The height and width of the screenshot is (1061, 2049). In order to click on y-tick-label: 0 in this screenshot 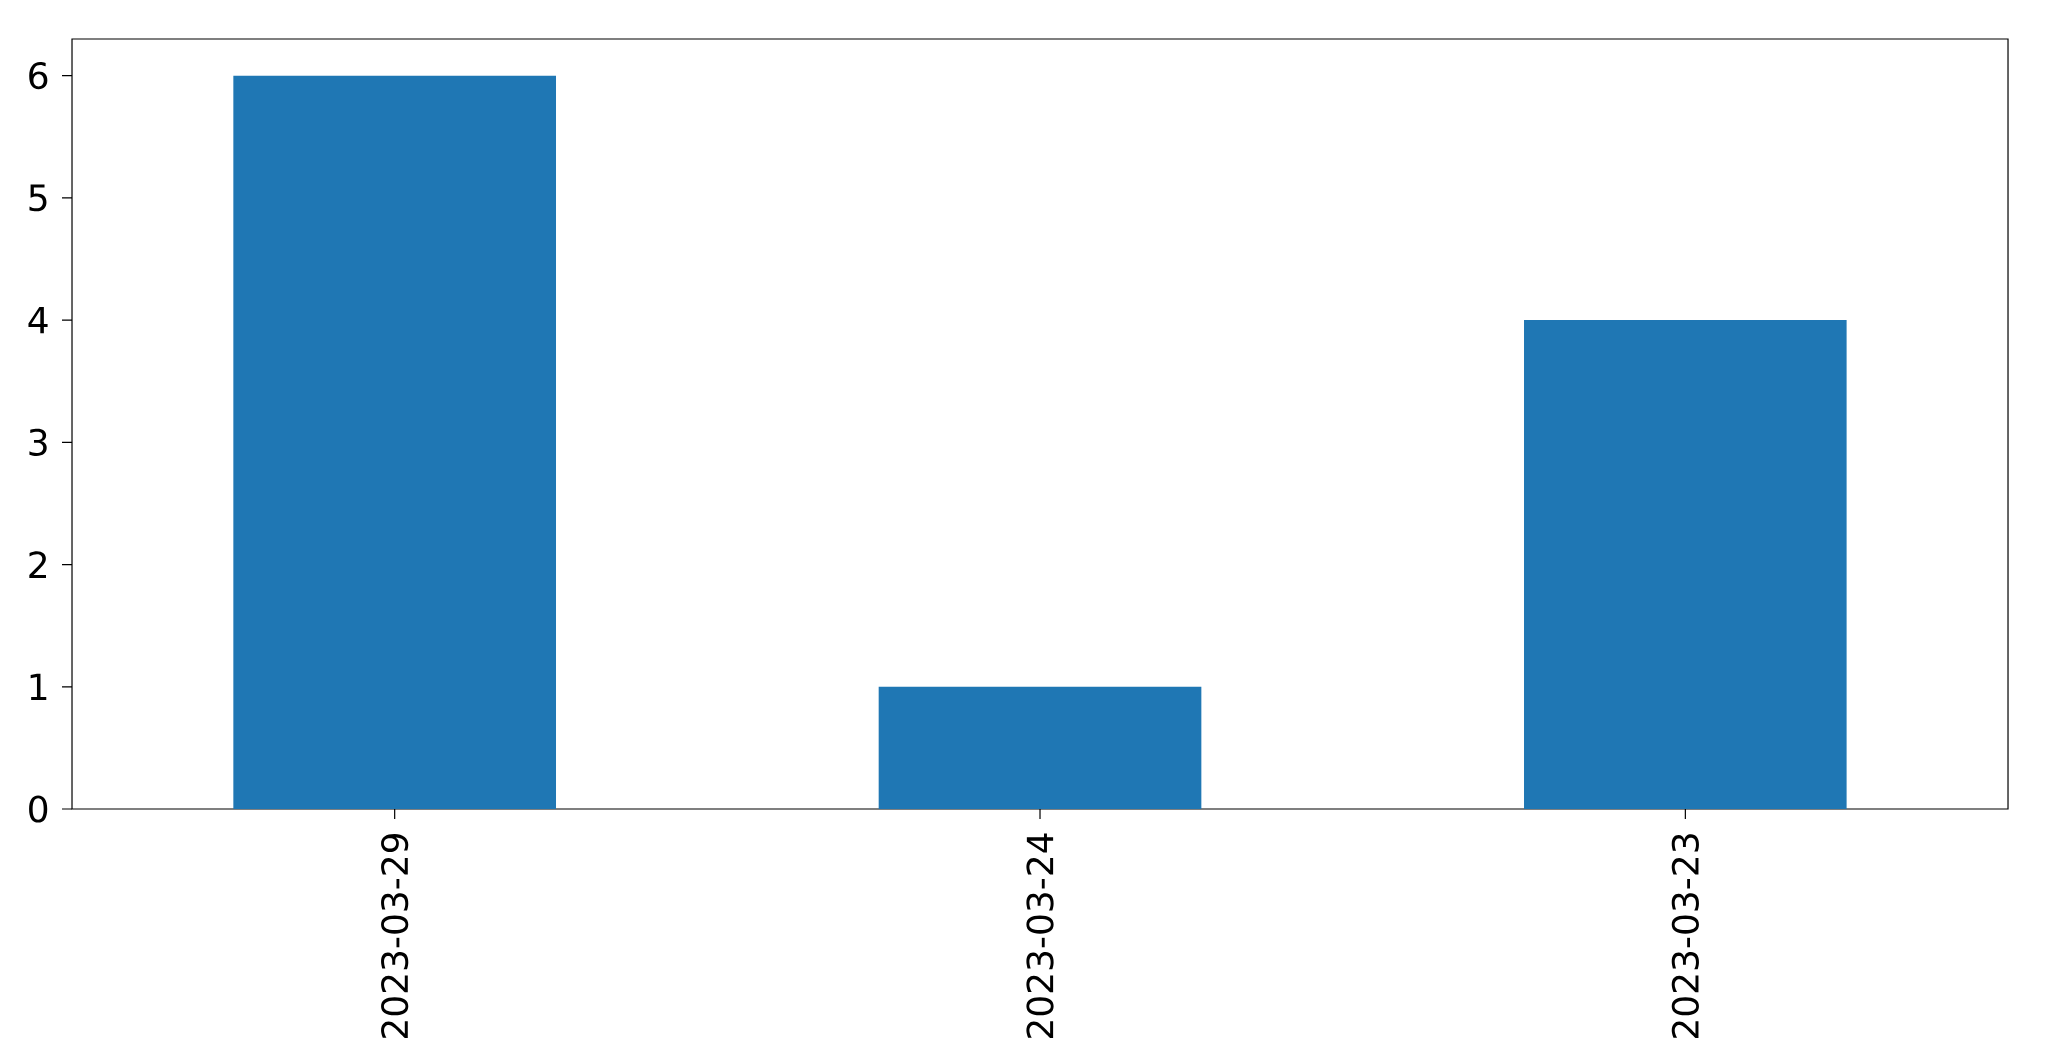, I will do `click(38, 809)`.